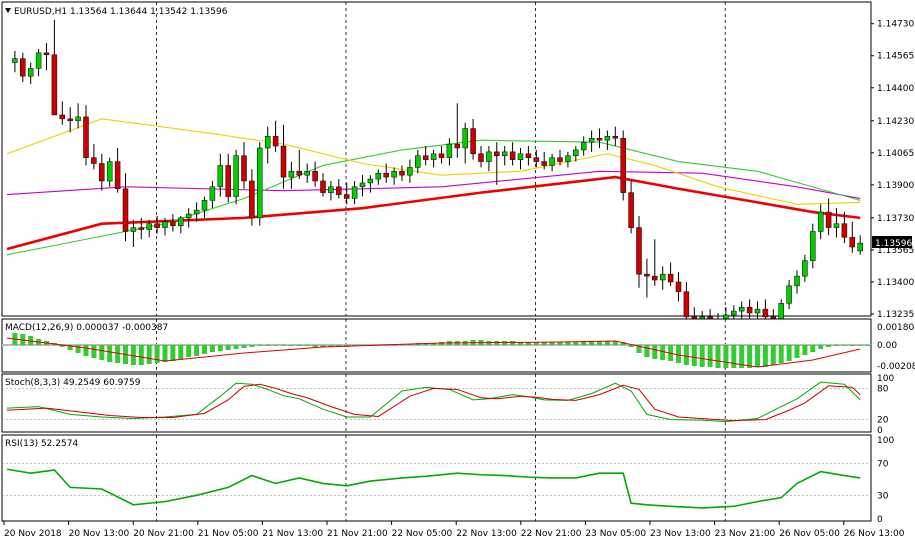  I want to click on stoch-line, so click(433, 402).